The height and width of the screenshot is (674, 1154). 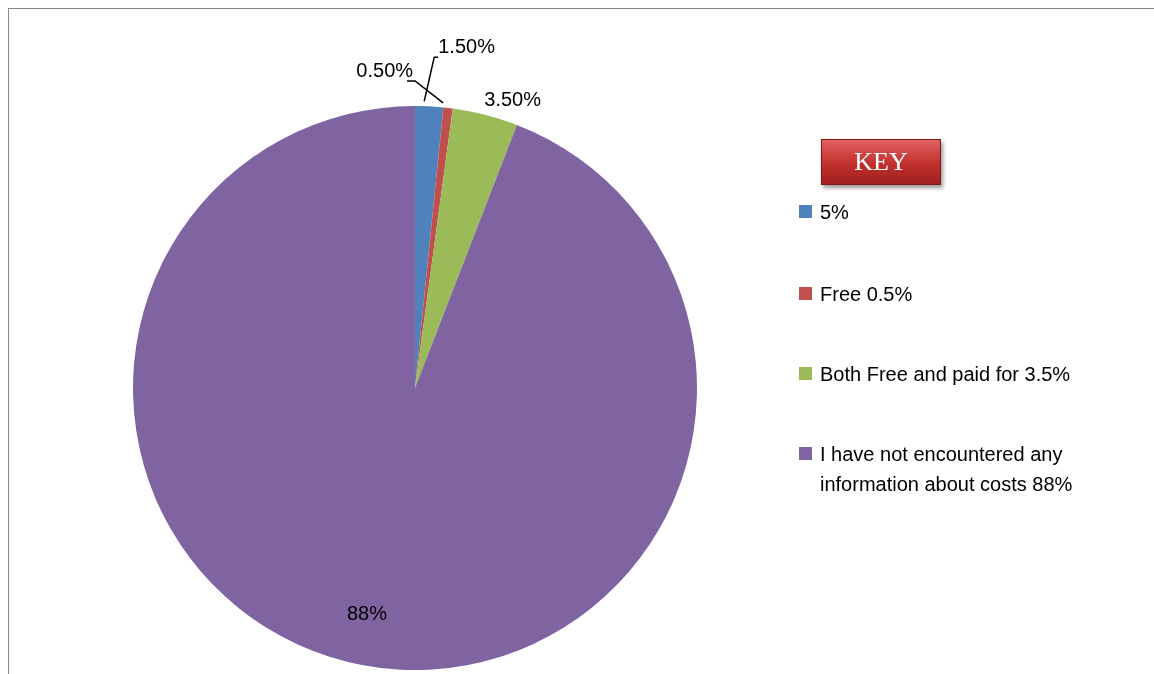 I want to click on data-label: 88%, so click(x=367, y=613).